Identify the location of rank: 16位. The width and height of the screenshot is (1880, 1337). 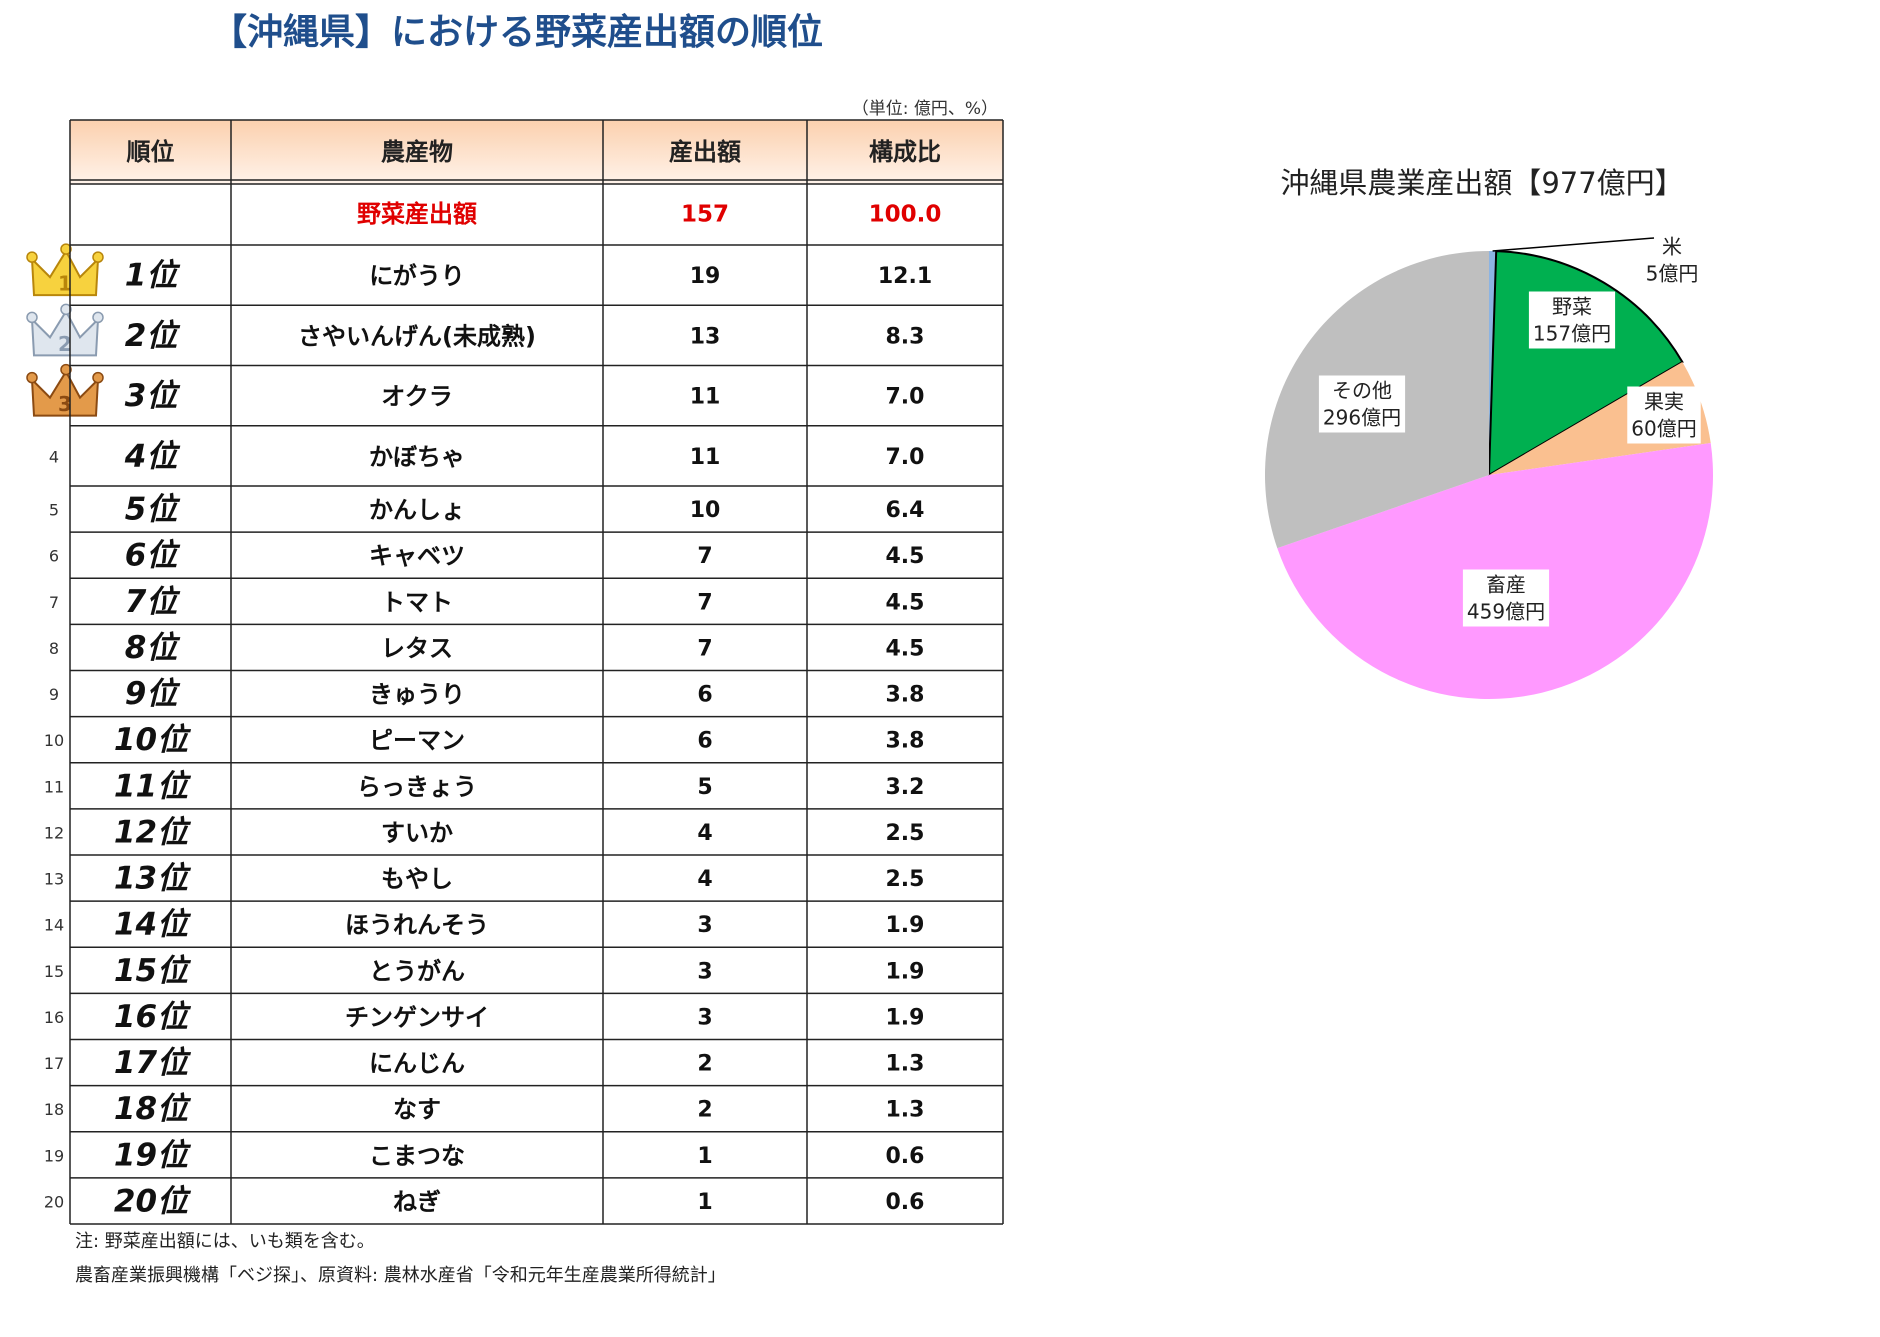
(153, 1017).